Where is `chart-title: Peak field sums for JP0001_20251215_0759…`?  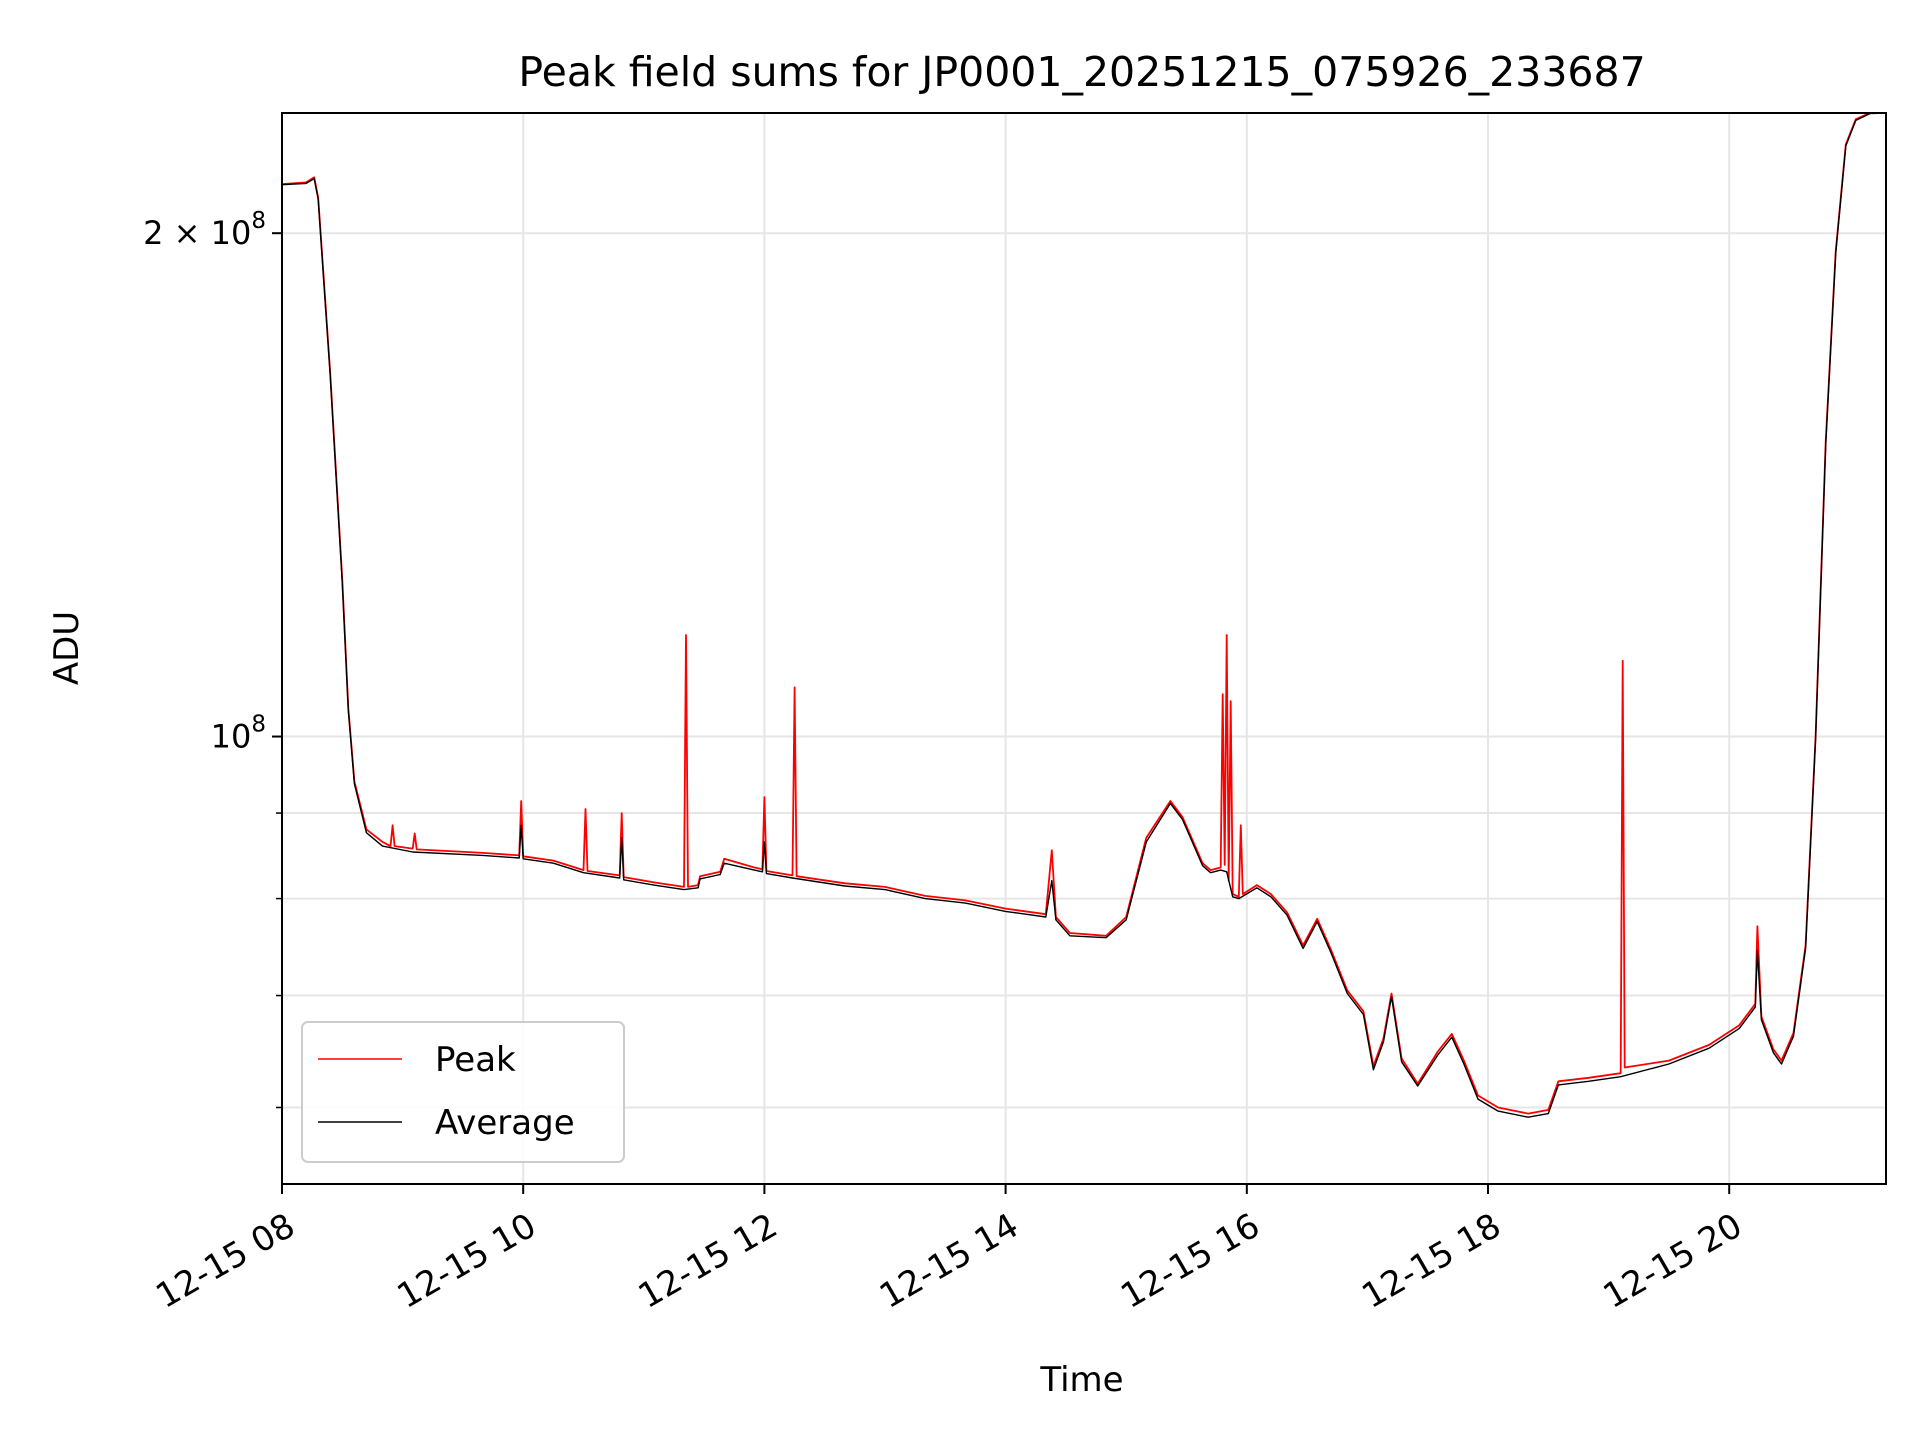 chart-title: Peak field sums for JP0001_20251215_0759… is located at coordinates (1081, 72).